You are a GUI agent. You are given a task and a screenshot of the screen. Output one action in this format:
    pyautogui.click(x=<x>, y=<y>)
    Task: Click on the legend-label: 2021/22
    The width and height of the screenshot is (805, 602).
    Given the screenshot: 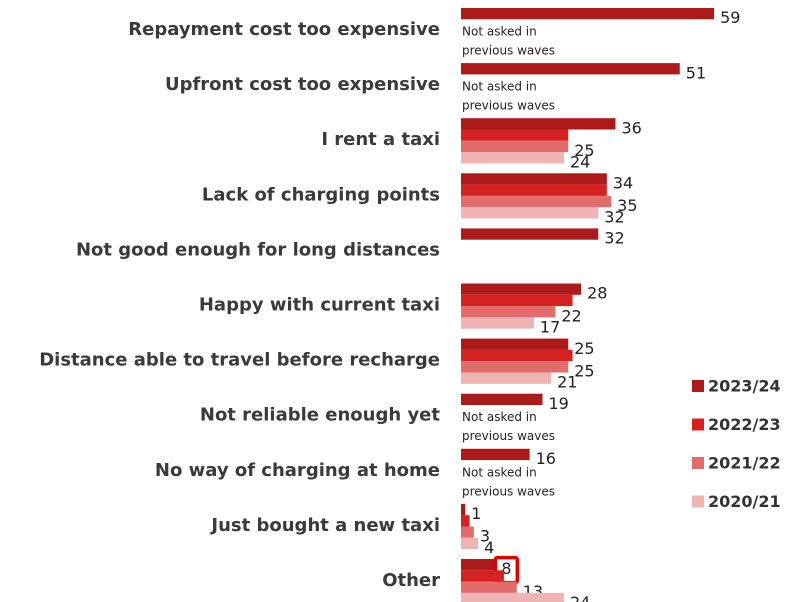 What is the action you would take?
    pyautogui.click(x=744, y=463)
    